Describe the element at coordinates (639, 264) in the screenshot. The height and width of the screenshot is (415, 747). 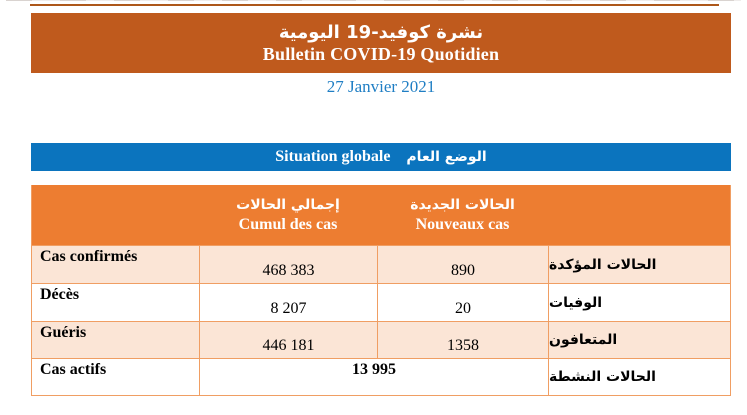
I see `row-label-arabic: الحالات المؤكدة` at that location.